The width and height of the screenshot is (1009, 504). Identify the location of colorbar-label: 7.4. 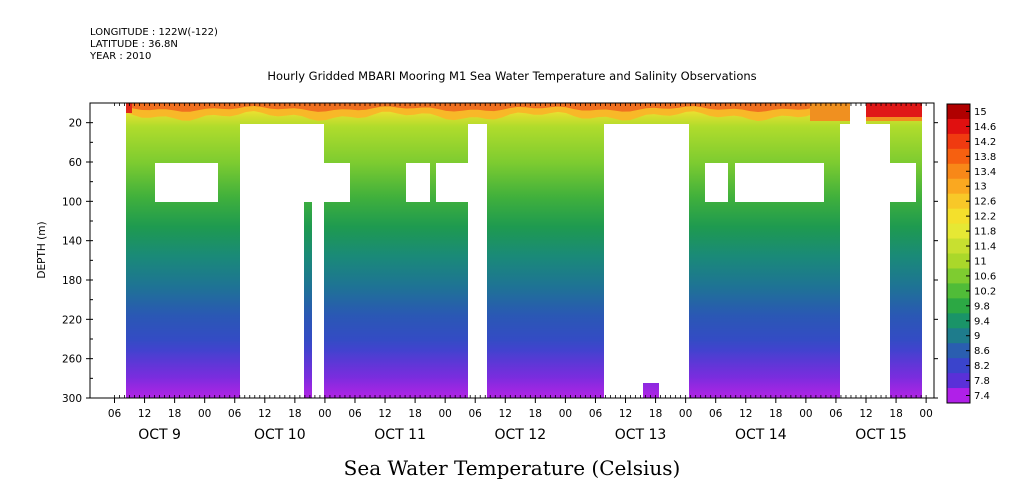
(982, 396).